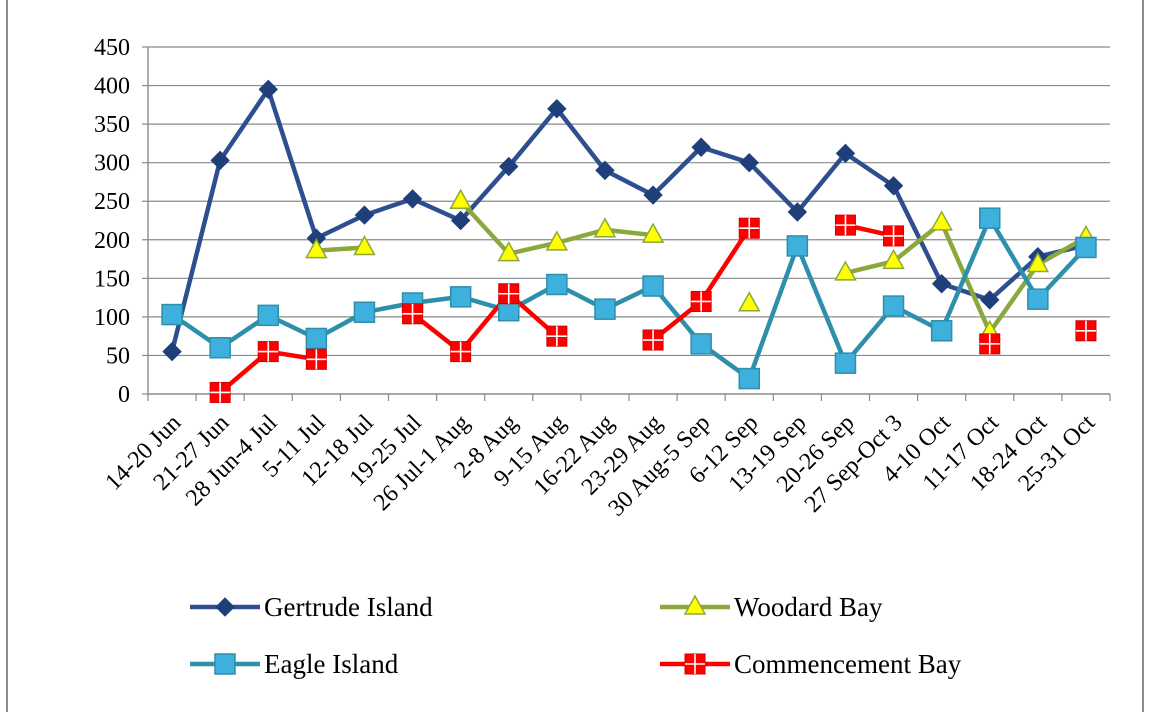 The width and height of the screenshot is (1151, 712). Describe the element at coordinates (112, 87) in the screenshot. I see `y-tick-label: 400` at that location.